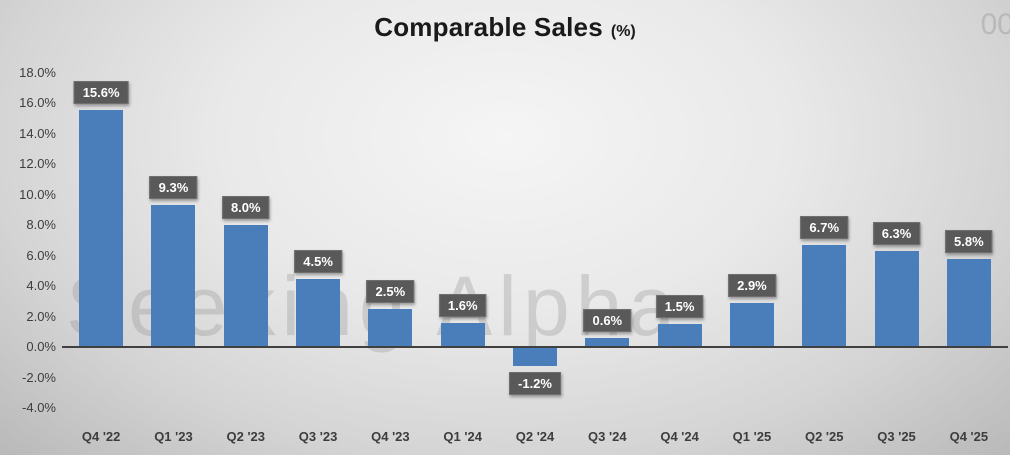 This screenshot has height=455, width=1010. I want to click on x-axis-category-label: Q4 '22, so click(101, 436).